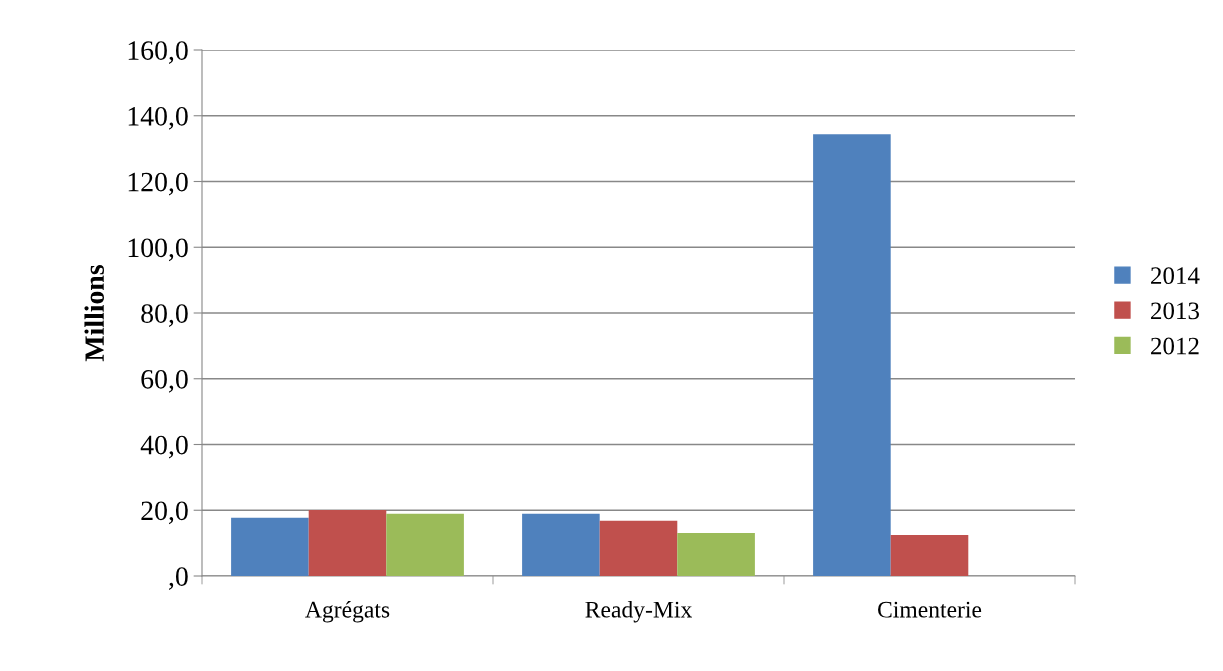  Describe the element at coordinates (1175, 311) in the screenshot. I see `legend-label: 2013` at that location.